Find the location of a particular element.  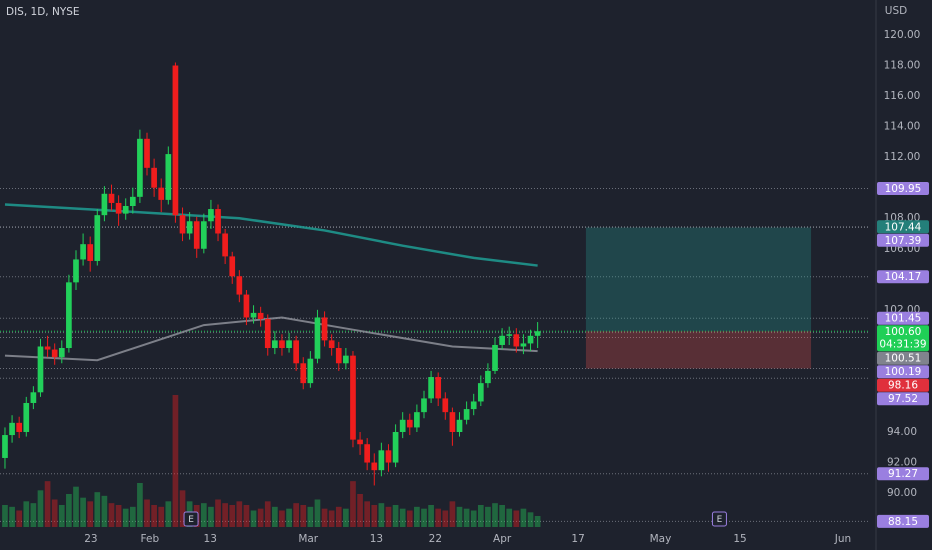

x-tick-label: 13 is located at coordinates (376, 539).